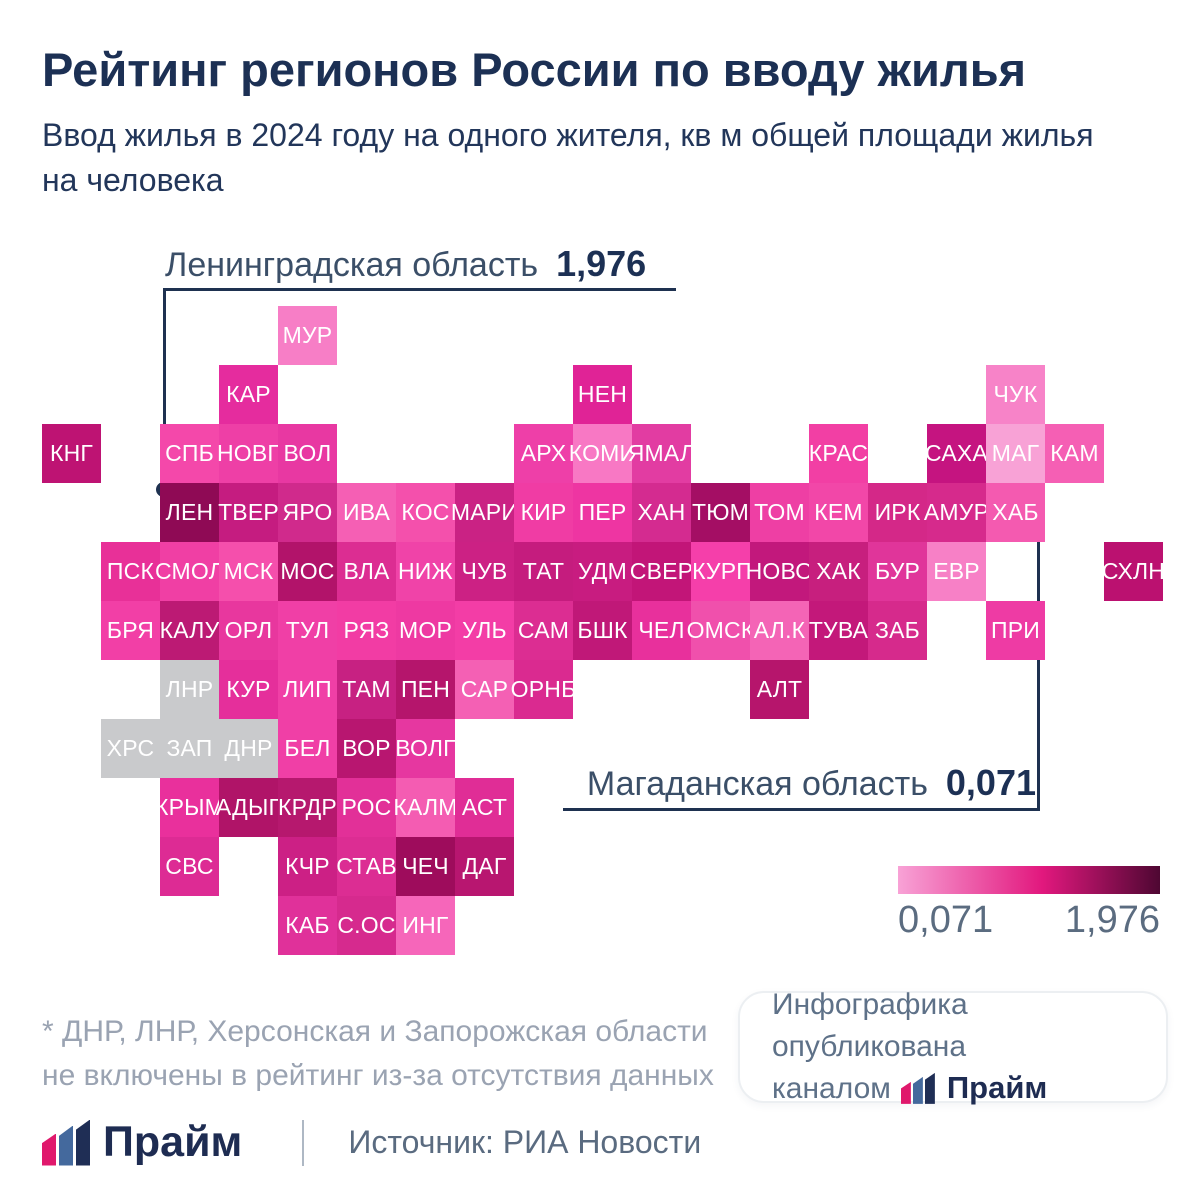 The height and width of the screenshot is (1200, 1200). I want to click on map-tile-label: КНГ, so click(71, 453).